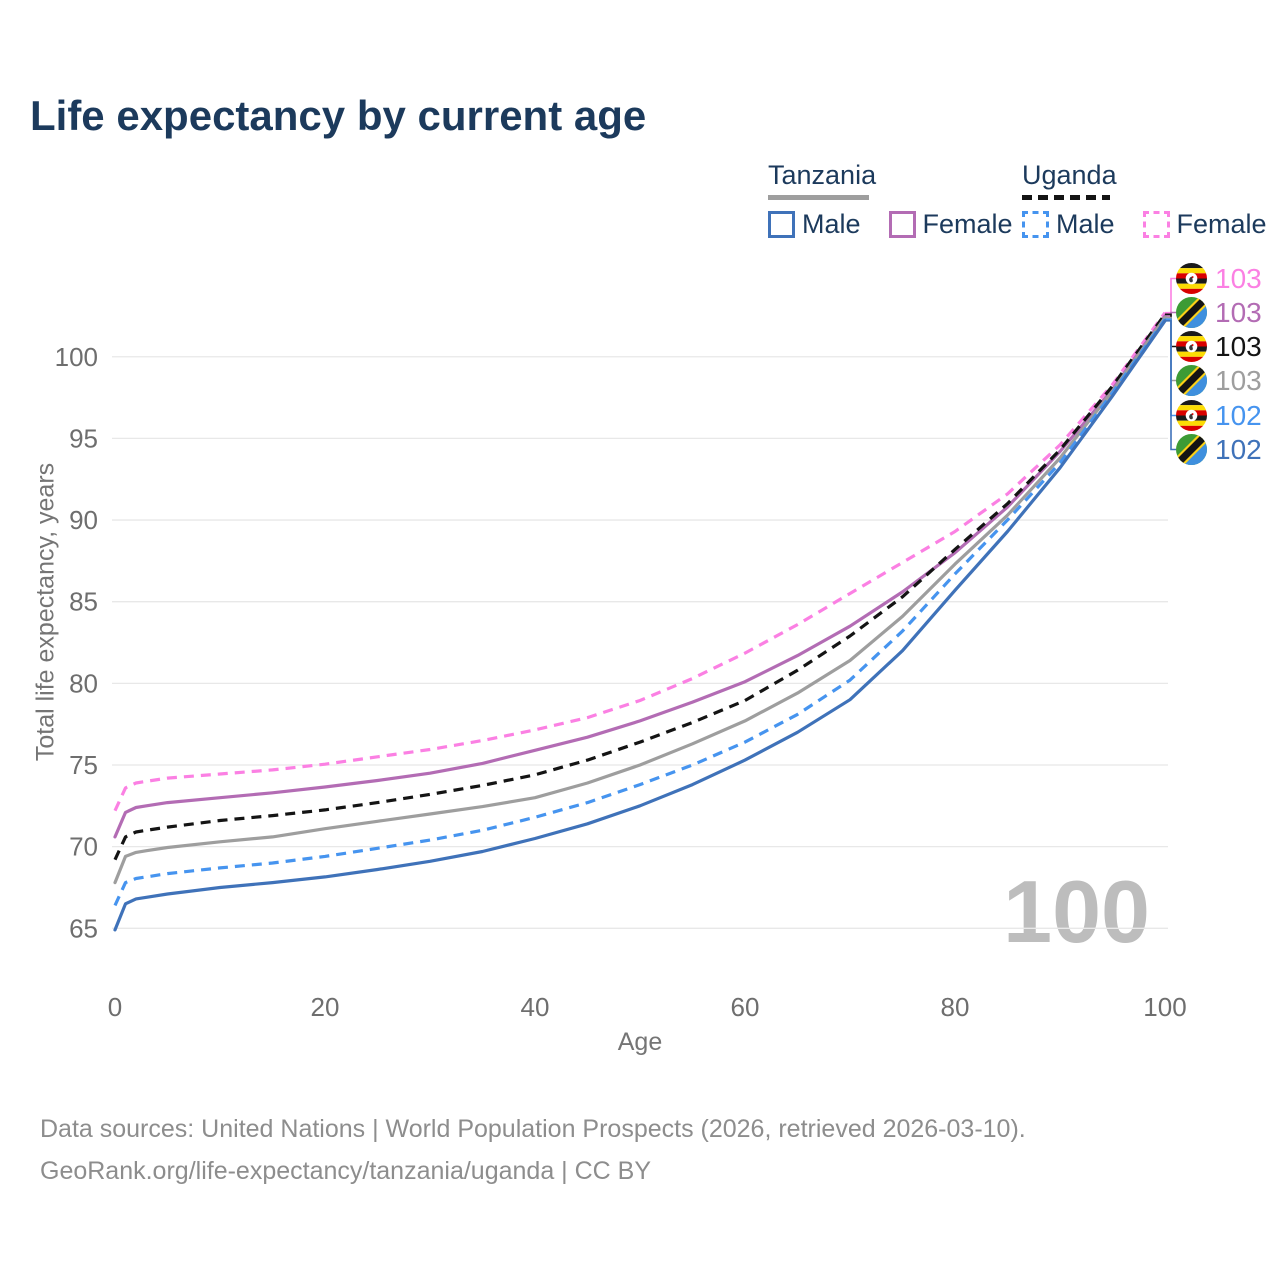 The width and height of the screenshot is (1280, 1280). Describe the element at coordinates (1170, 385) in the screenshot. I see `leader-line-tz-male` at that location.